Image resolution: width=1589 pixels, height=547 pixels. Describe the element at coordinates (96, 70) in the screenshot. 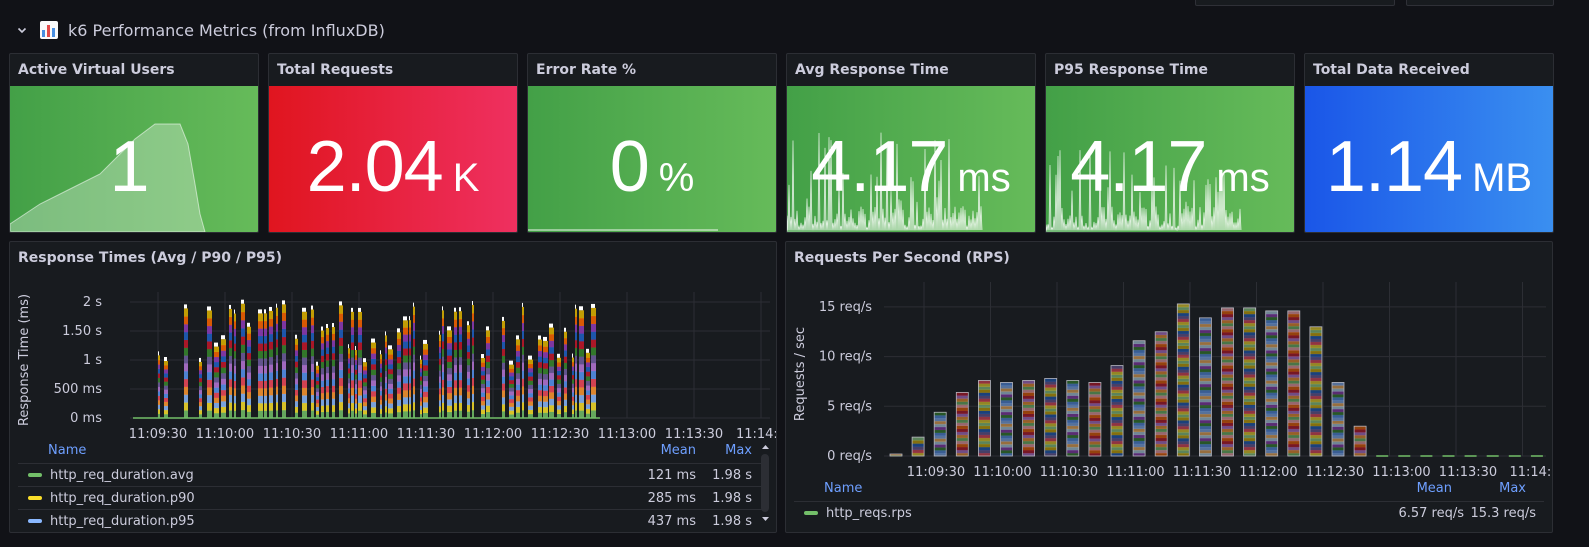

I see `panel-title: Active Virtual Users` at that location.